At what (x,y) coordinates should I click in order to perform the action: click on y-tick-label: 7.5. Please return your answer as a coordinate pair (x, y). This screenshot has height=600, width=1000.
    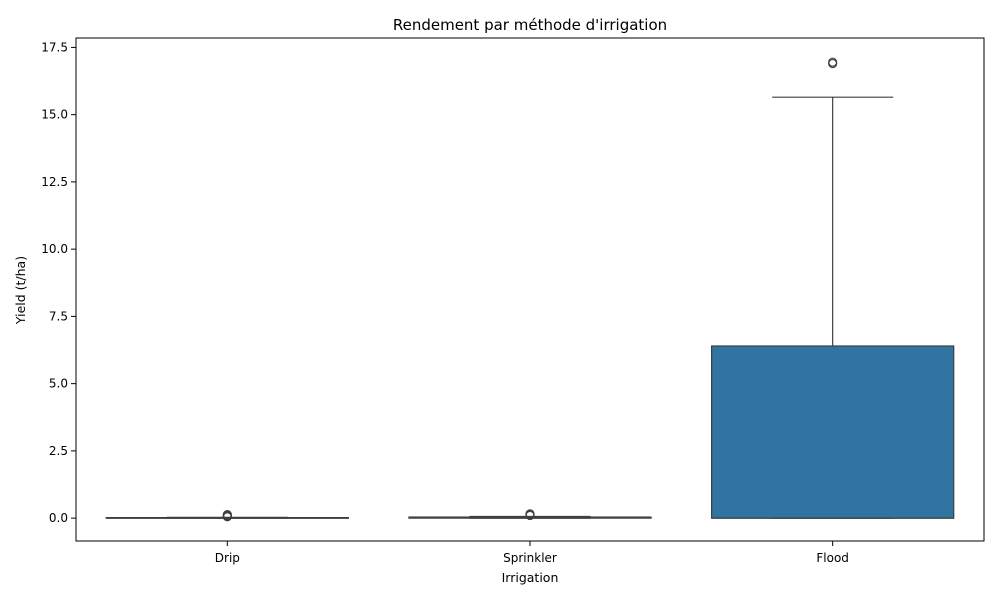
    Looking at the image, I should click on (58, 316).